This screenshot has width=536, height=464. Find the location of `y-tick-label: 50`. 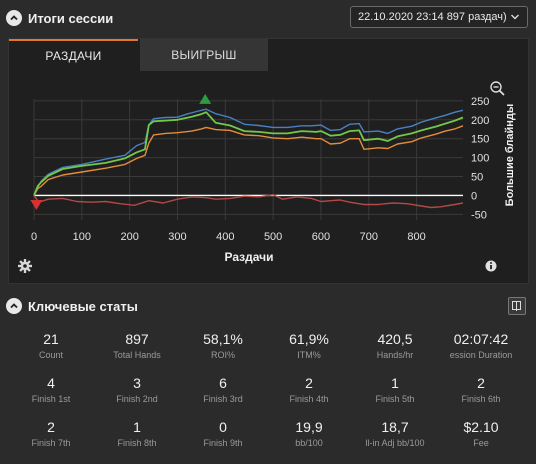

y-tick-label: 50 is located at coordinates (477, 178).